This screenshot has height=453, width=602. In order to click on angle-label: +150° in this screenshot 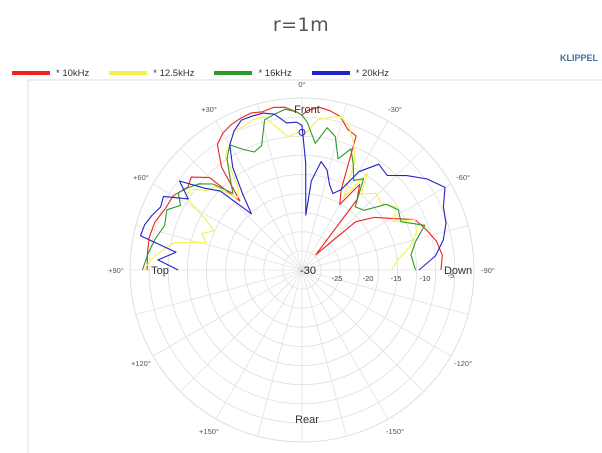, I will do `click(209, 431)`.